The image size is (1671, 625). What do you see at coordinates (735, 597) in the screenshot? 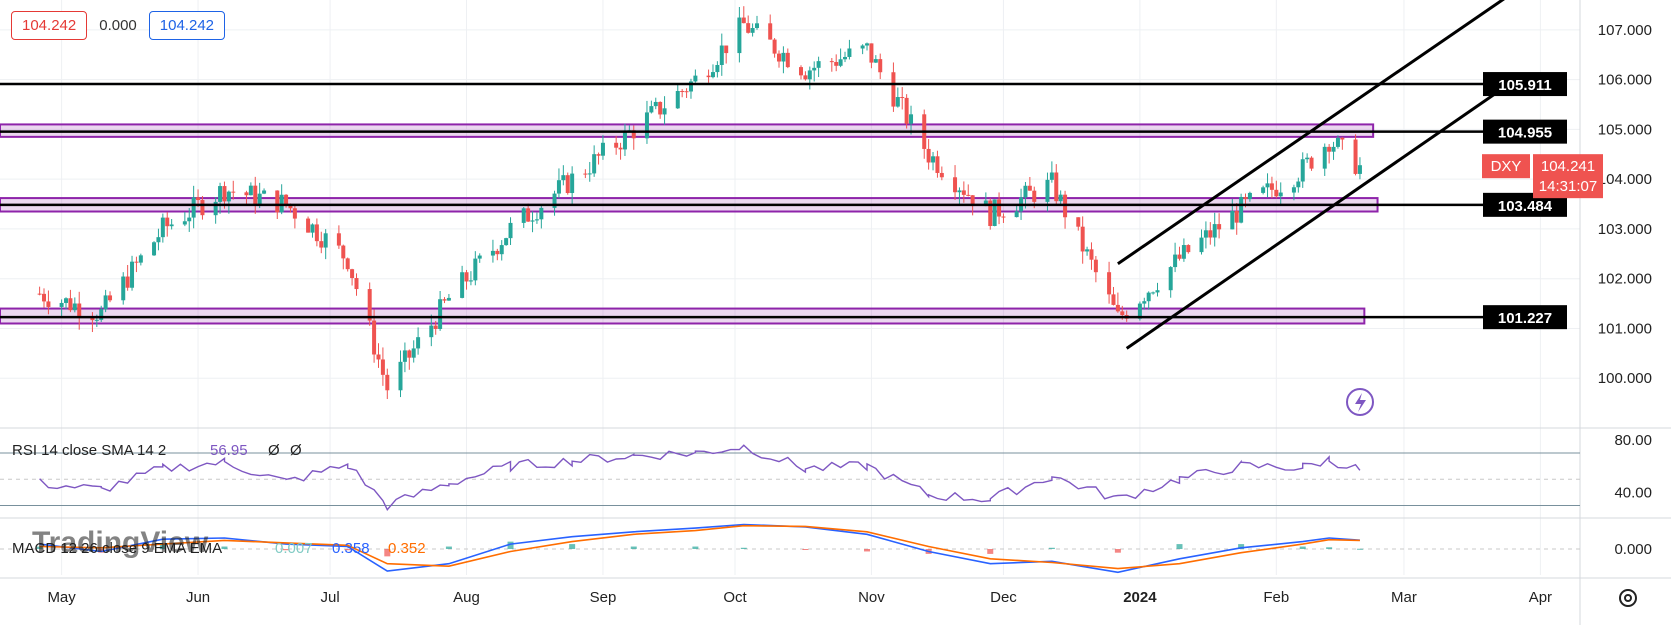
I see `x-tick-label: Oct` at bounding box center [735, 597].